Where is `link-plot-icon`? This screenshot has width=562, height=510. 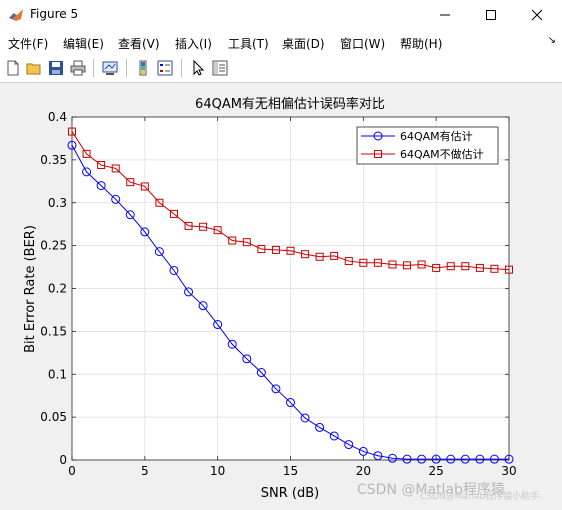 link-plot-icon is located at coordinates (110, 68).